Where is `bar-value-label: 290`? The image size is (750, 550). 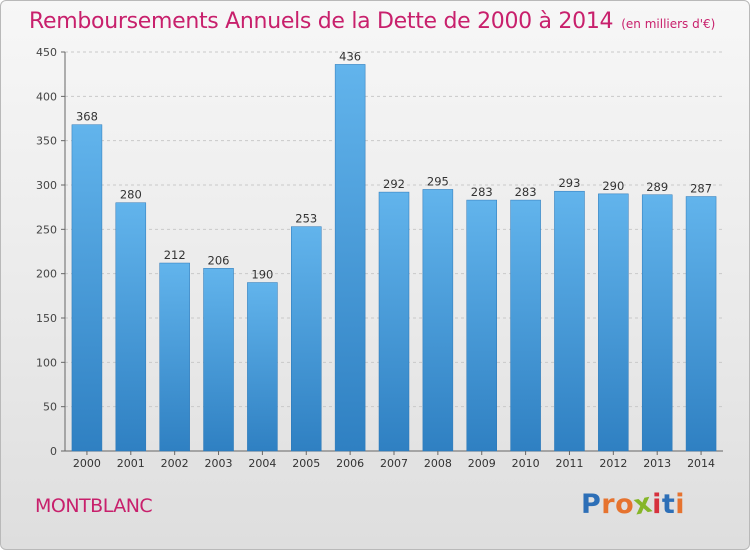
bar-value-label: 290 is located at coordinates (613, 186).